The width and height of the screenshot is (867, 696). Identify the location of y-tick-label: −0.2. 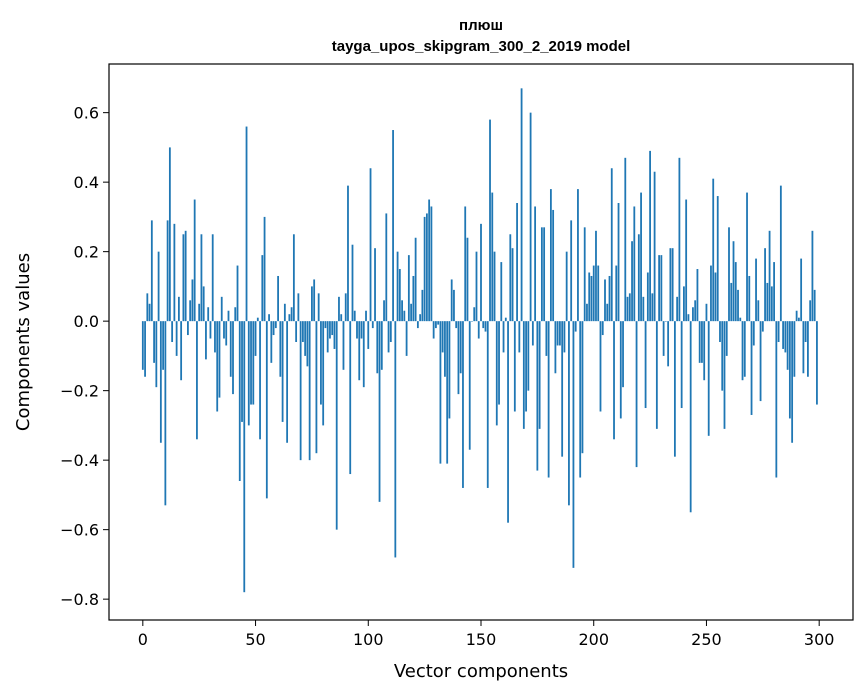
(79, 391).